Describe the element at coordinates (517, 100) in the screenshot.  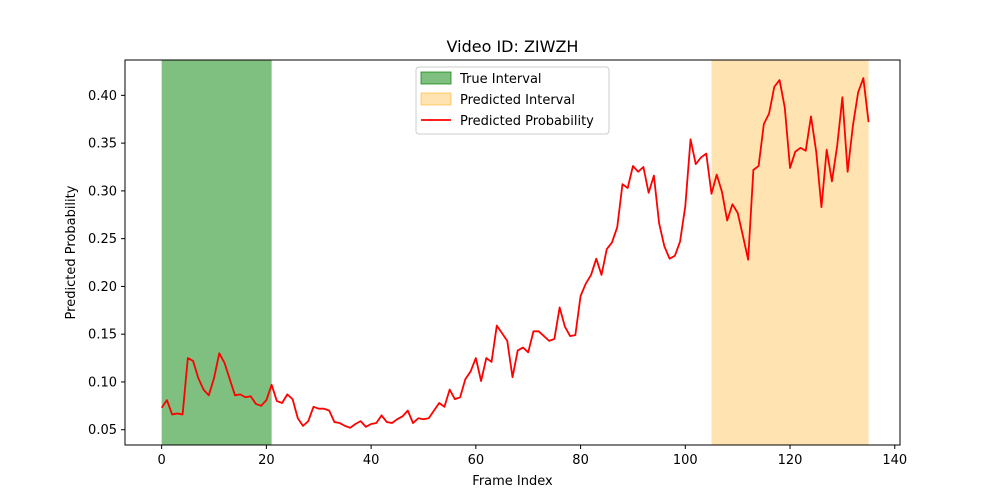
I see `legend-label-predicted-interval: Predicted Interval` at that location.